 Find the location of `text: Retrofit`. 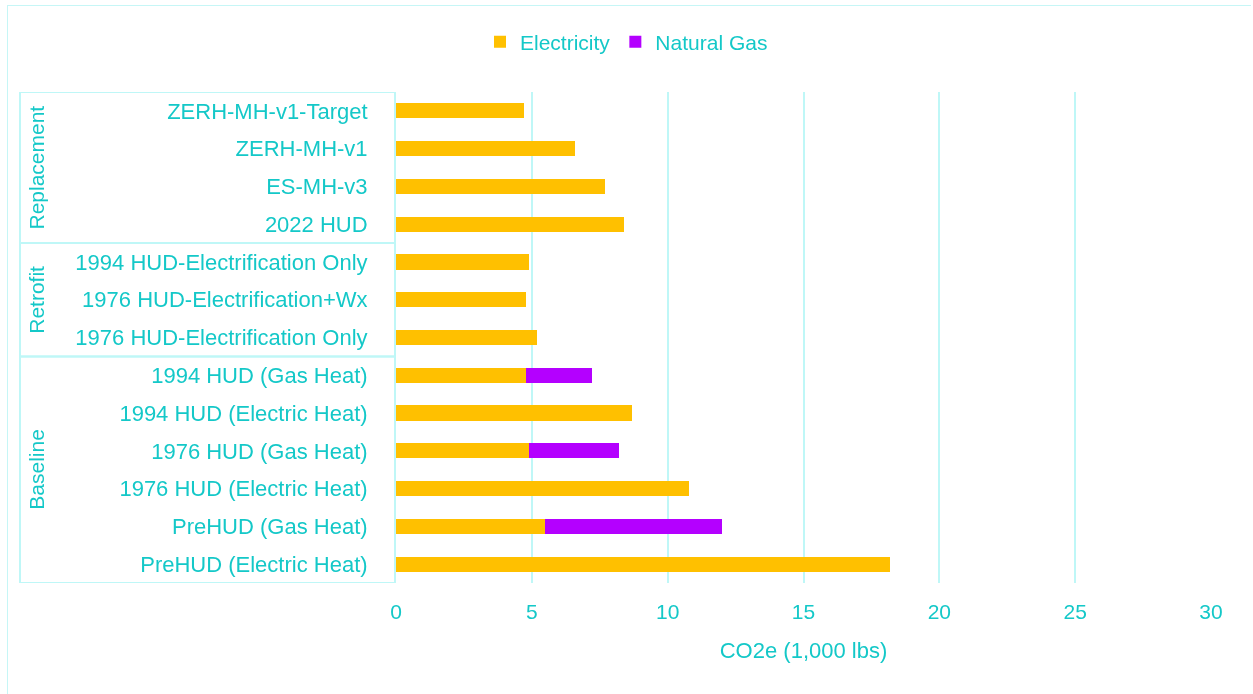

text: Retrofit is located at coordinates (37, 299).